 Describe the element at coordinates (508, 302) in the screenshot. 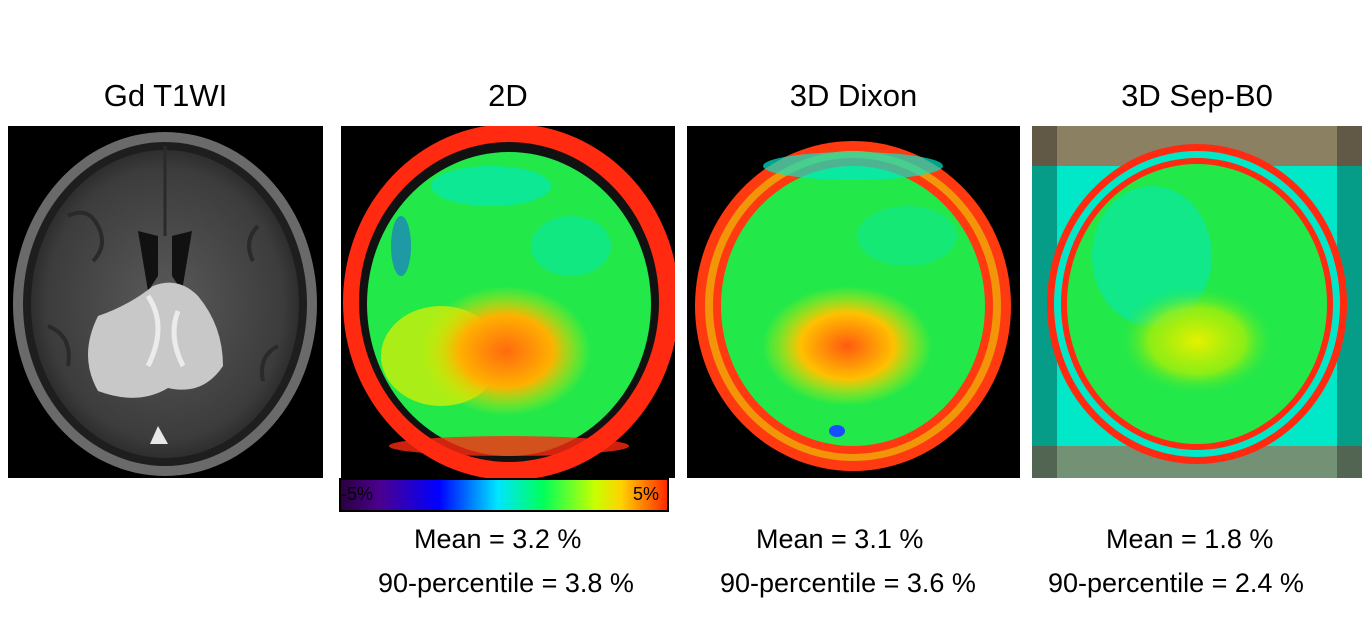

I see `map-image-2d` at that location.